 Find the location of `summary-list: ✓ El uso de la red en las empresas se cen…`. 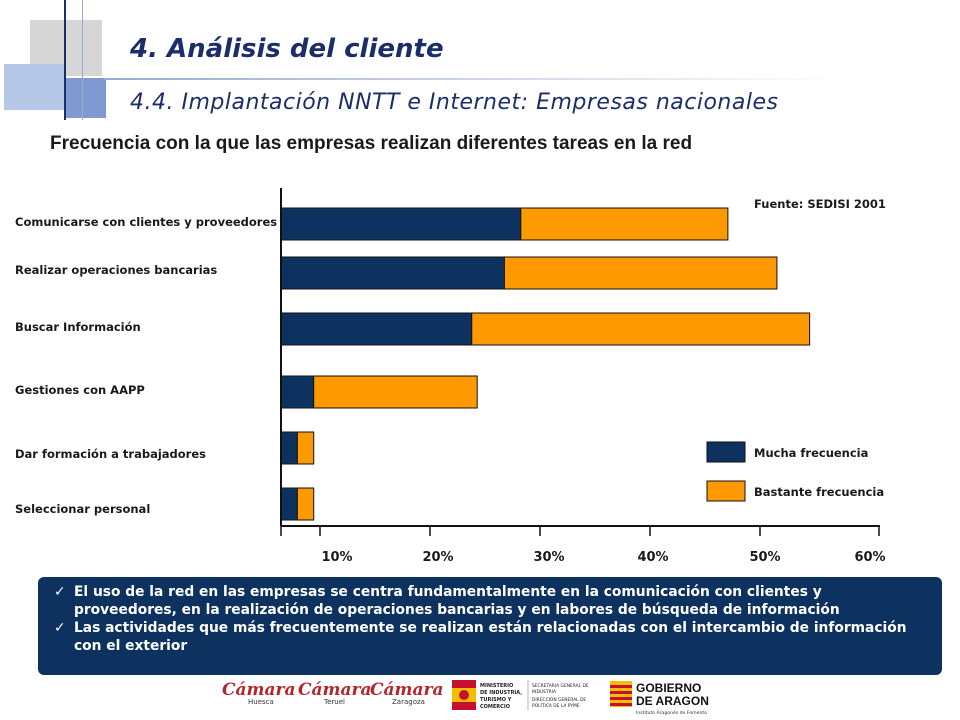

summary-list: ✓ El uso de la red en las empresas se cen… is located at coordinates (490, 616).